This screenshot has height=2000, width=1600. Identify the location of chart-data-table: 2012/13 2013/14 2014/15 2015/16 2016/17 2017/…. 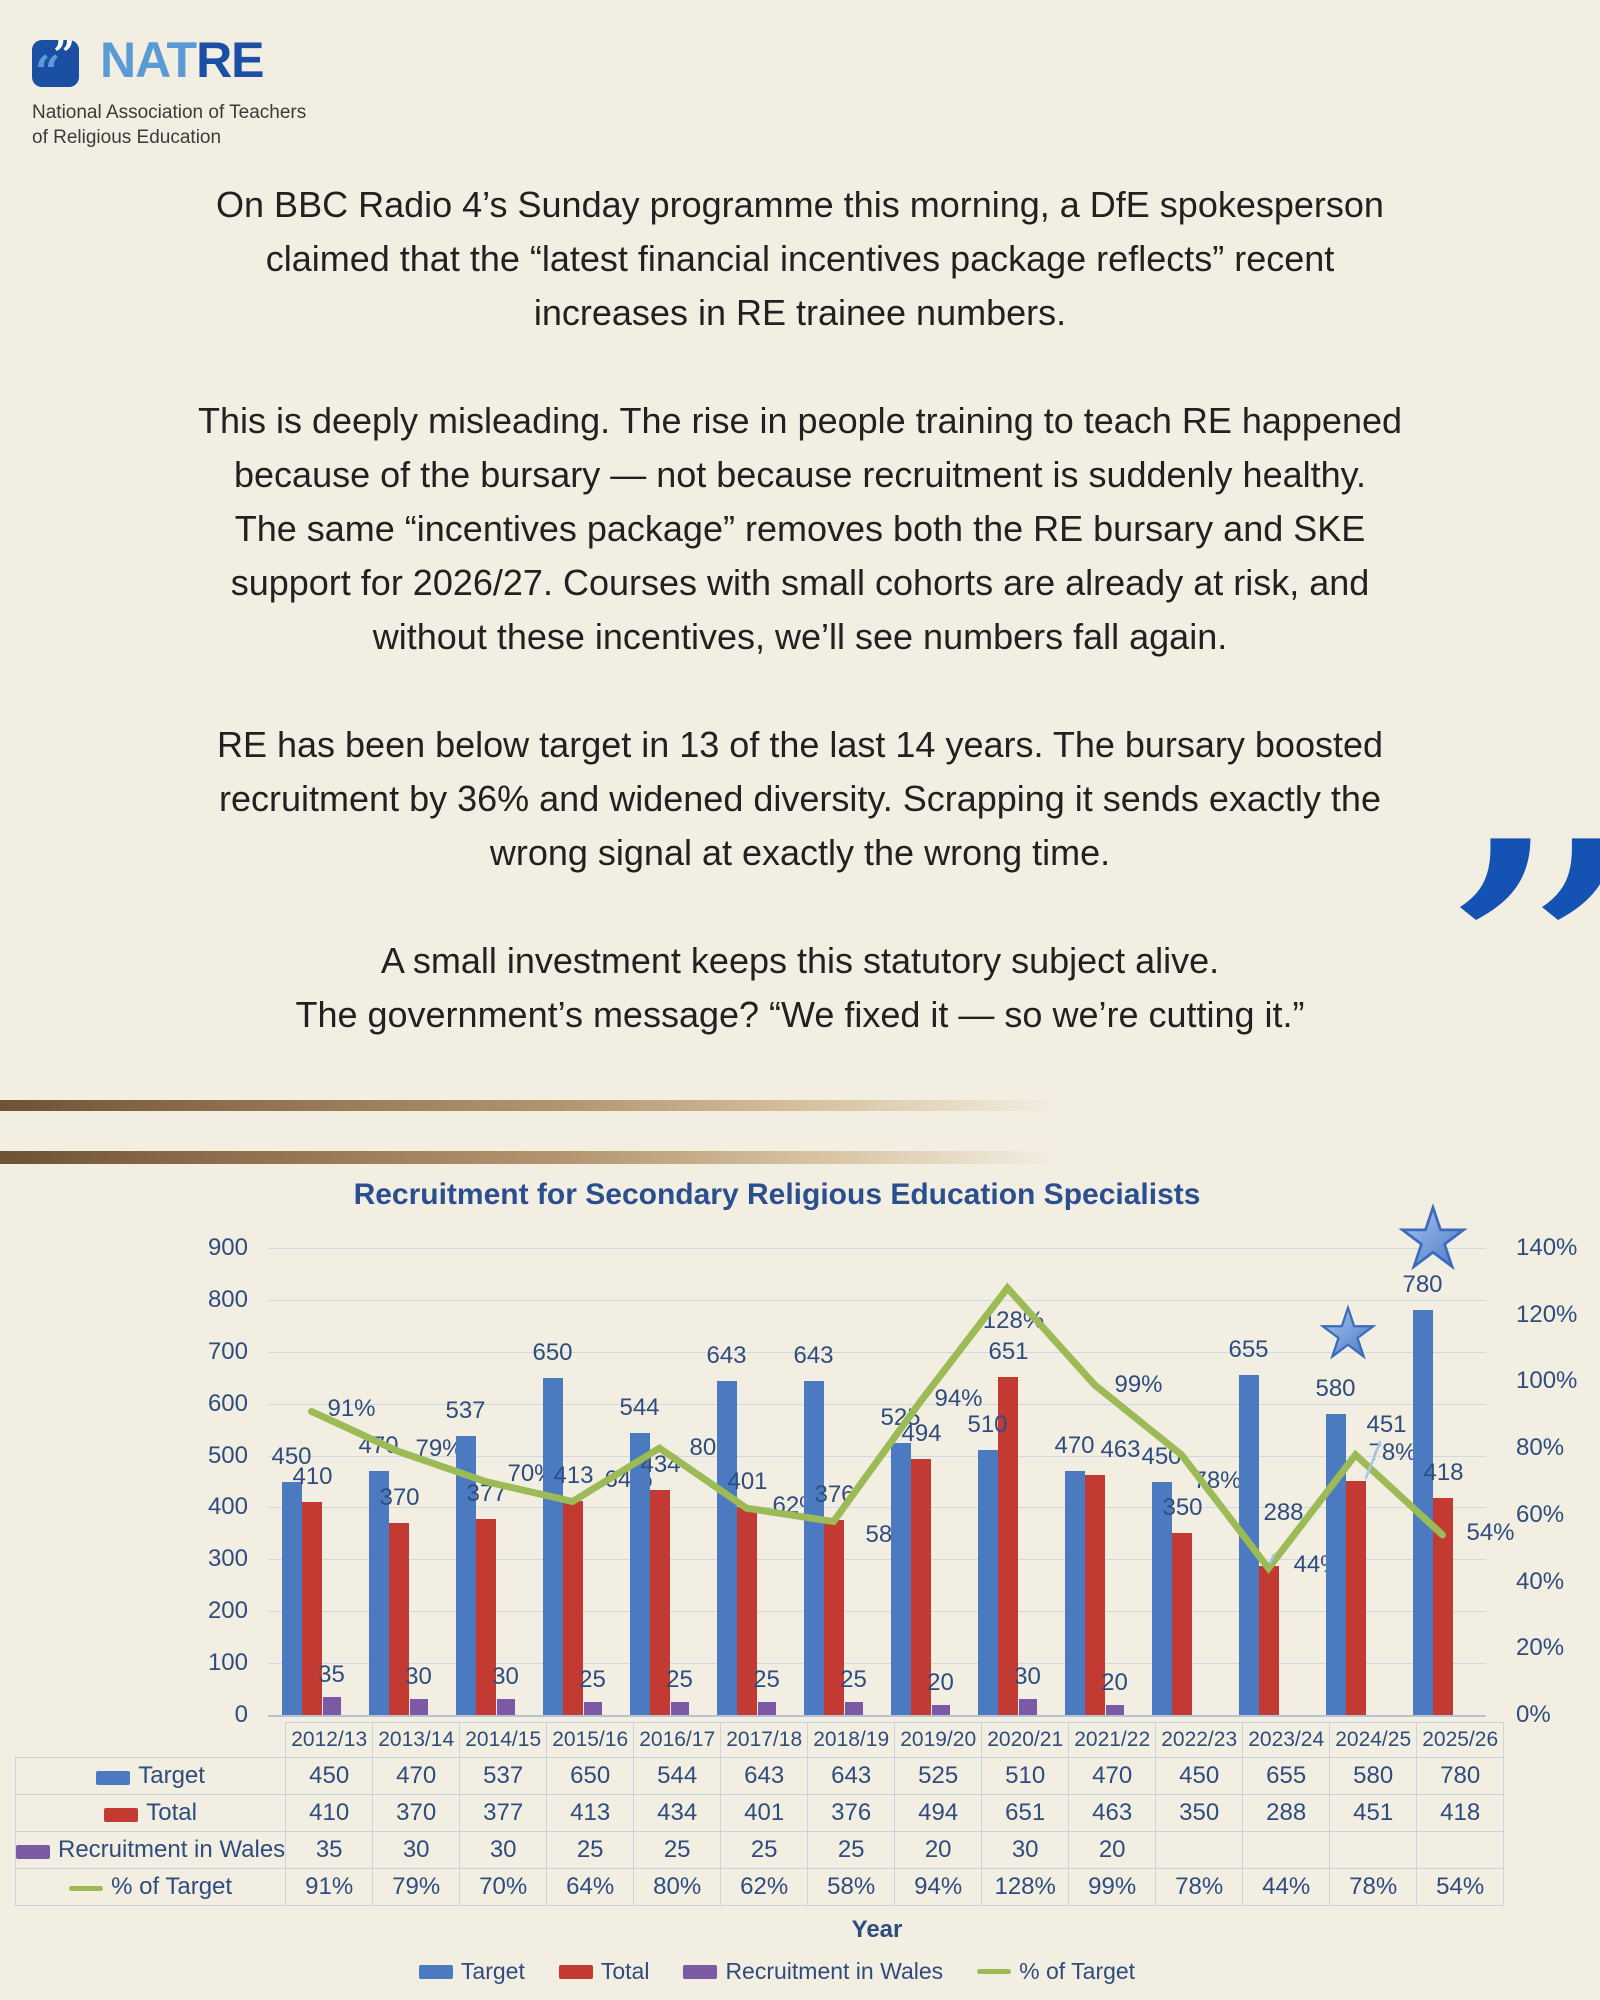
(759, 1814).